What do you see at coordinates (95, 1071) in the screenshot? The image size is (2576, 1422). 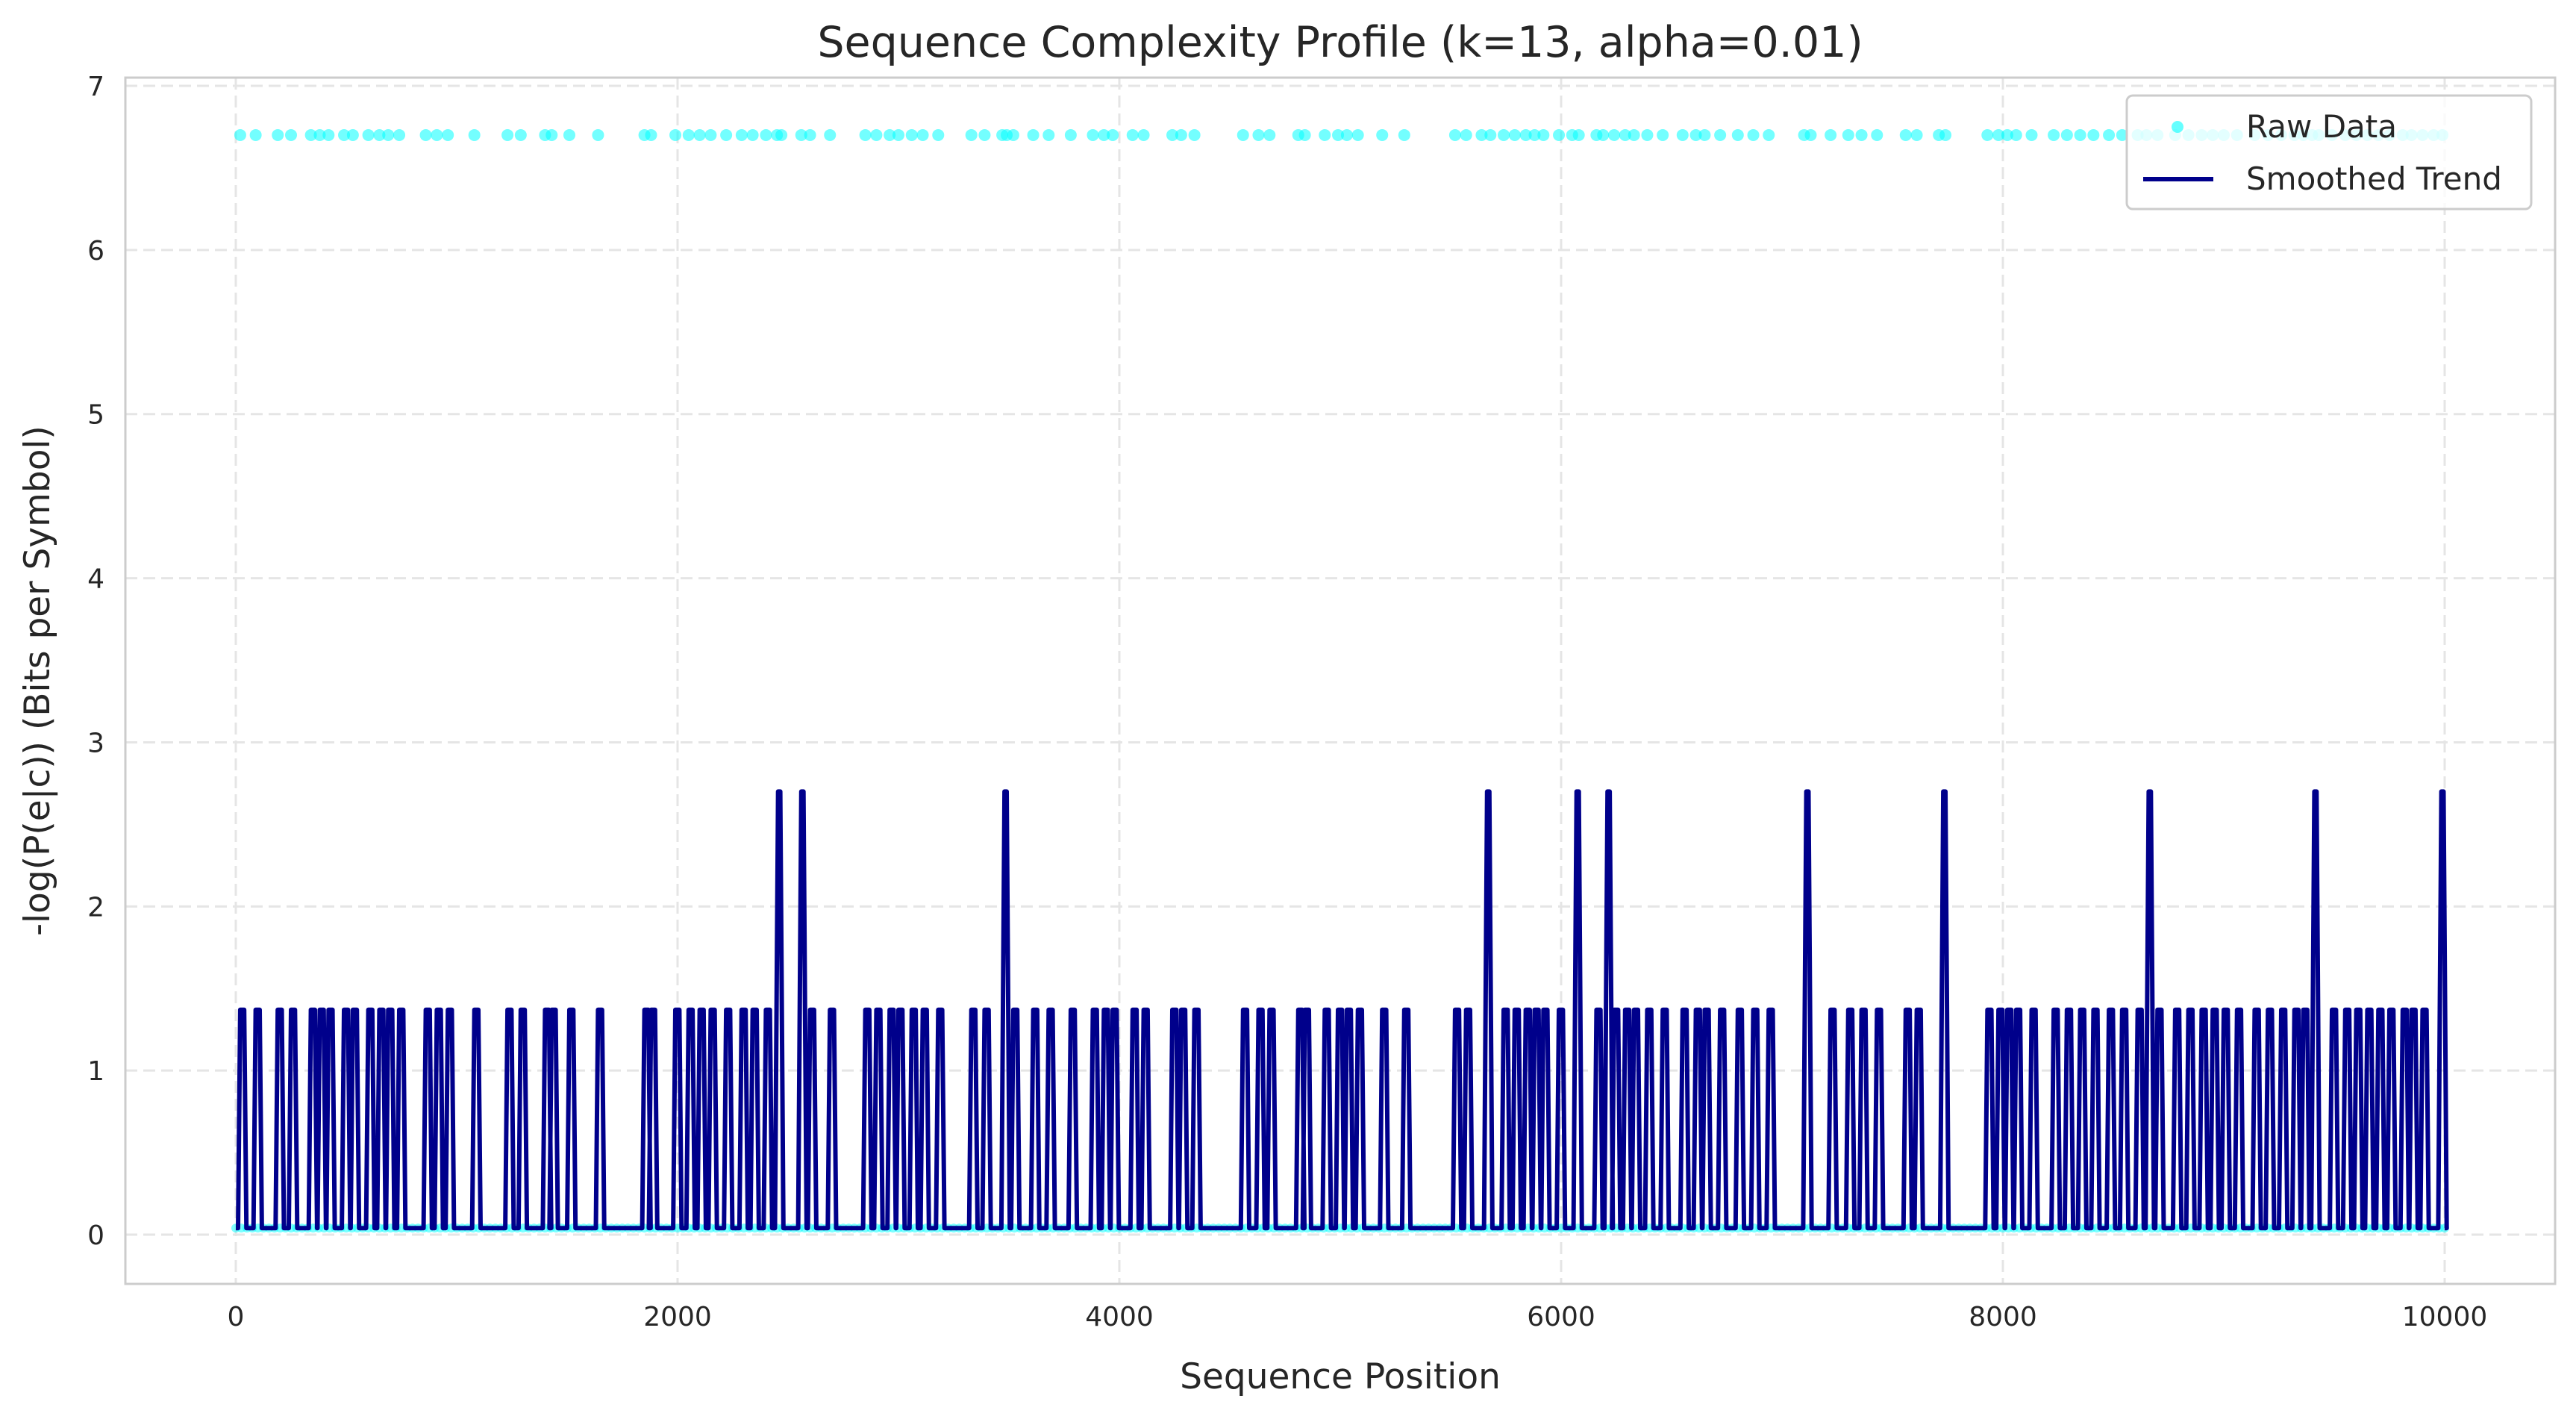 I see `y-tick-label: 1` at bounding box center [95, 1071].